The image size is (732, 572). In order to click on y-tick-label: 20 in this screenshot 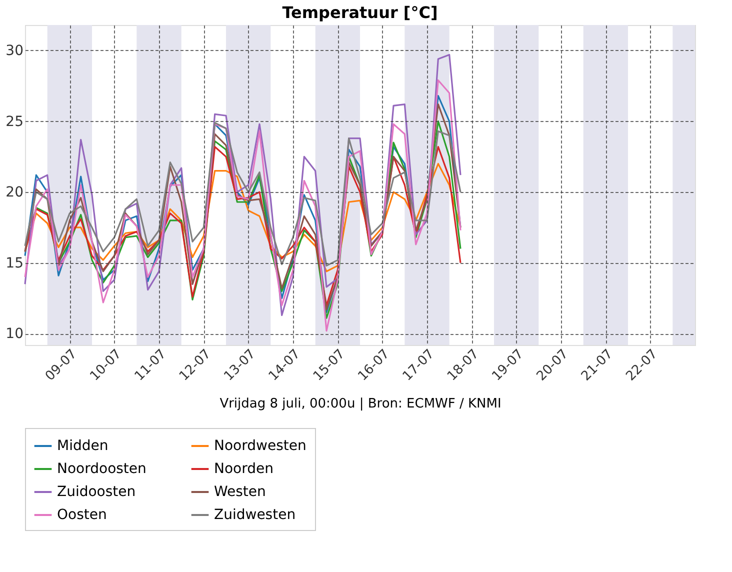, I will do `click(15, 192)`.